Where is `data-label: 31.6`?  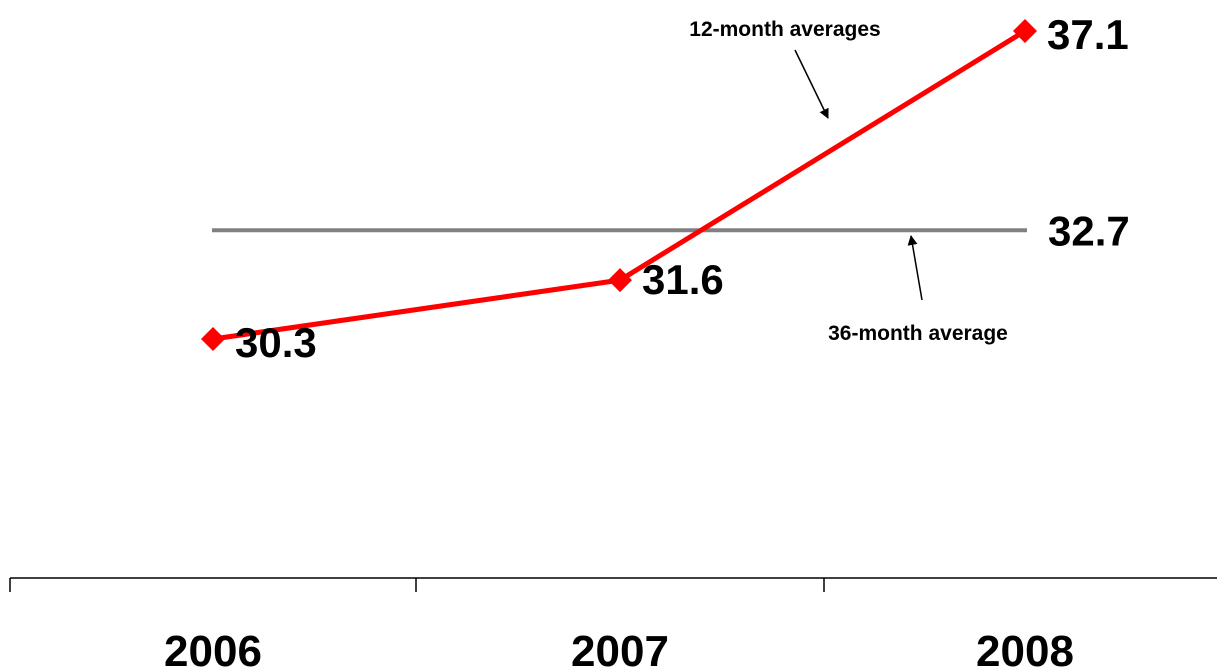 data-label: 31.6 is located at coordinates (683, 279).